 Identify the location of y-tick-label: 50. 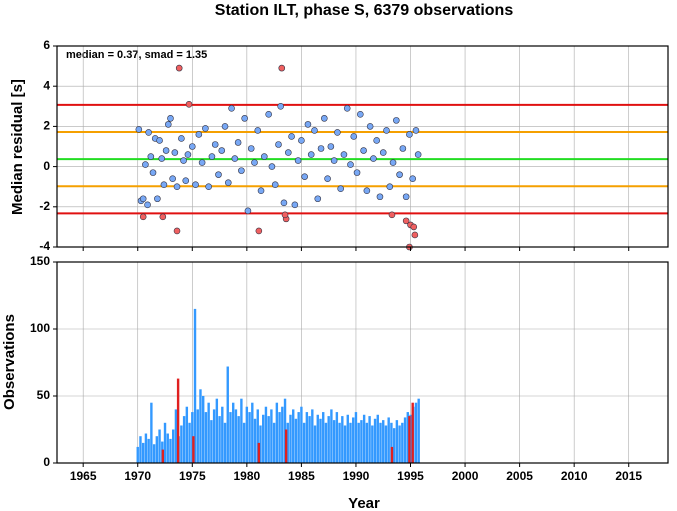
(44, 395).